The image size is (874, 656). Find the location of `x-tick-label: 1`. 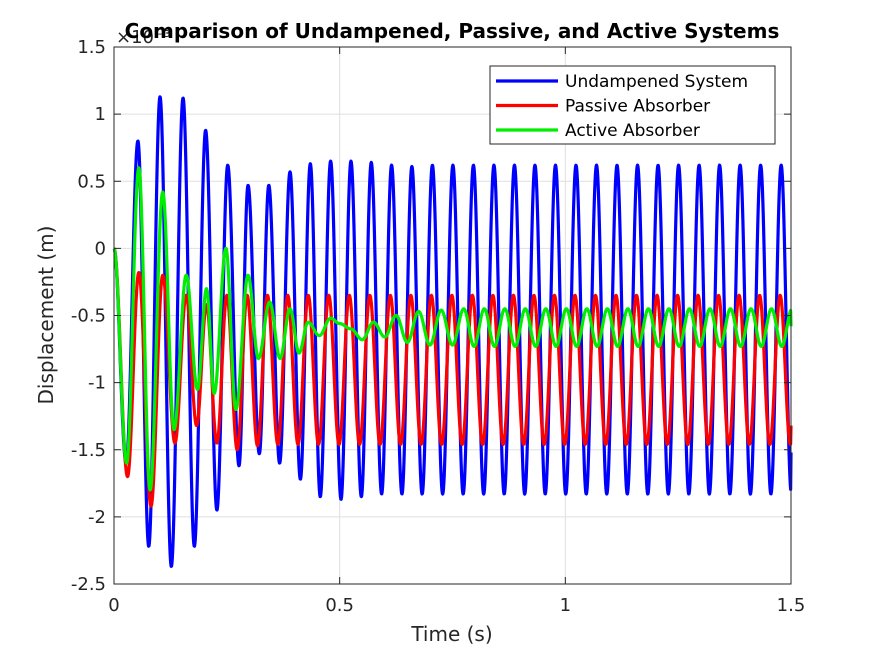

x-tick-label: 1 is located at coordinates (565, 605).